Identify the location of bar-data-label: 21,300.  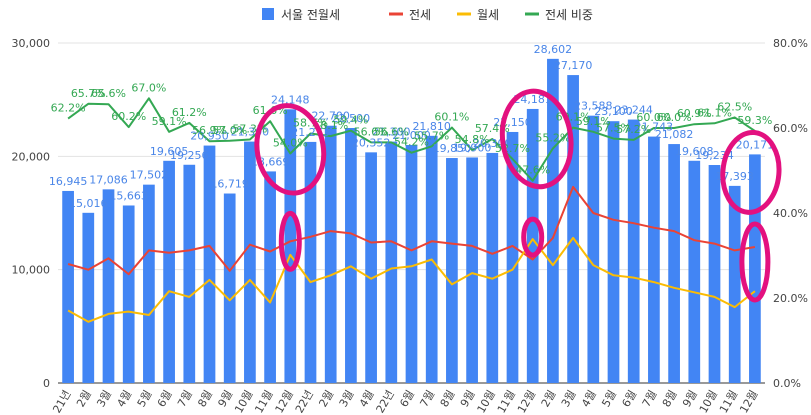
(391, 132).